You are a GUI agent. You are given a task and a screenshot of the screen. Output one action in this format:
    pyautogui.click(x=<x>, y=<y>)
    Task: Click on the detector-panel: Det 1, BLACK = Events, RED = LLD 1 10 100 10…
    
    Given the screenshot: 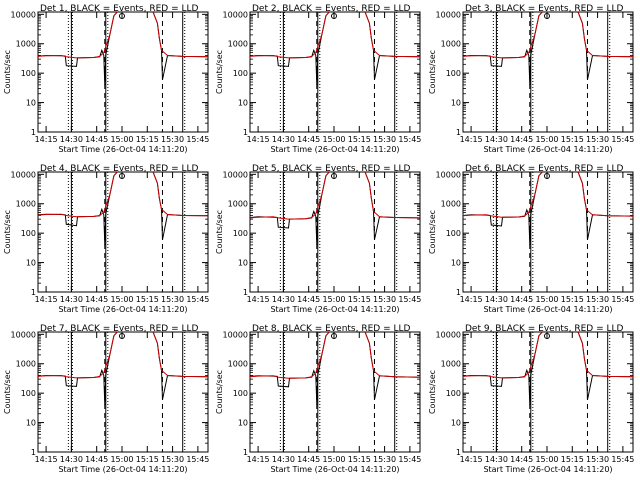 What is the action you would take?
    pyautogui.click(x=106, y=79)
    